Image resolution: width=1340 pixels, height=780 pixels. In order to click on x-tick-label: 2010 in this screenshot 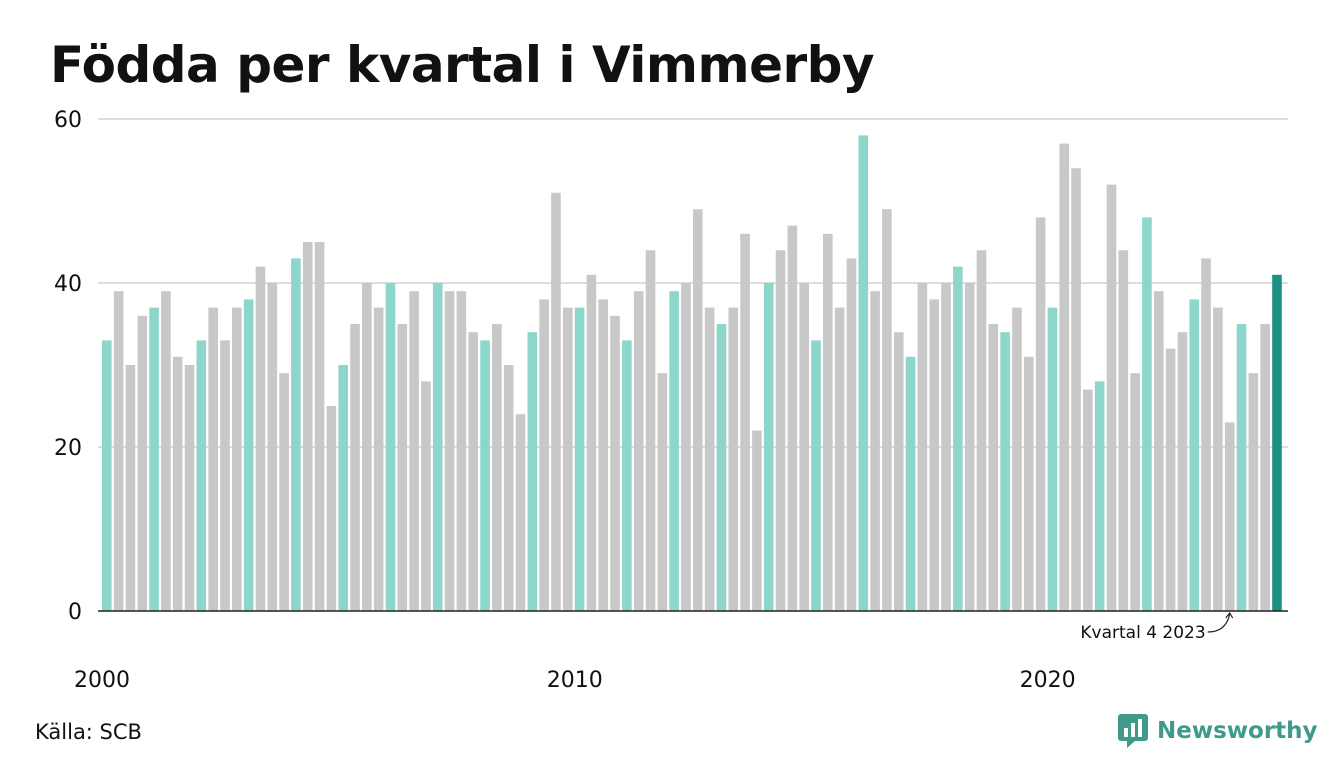, I will do `click(575, 680)`.